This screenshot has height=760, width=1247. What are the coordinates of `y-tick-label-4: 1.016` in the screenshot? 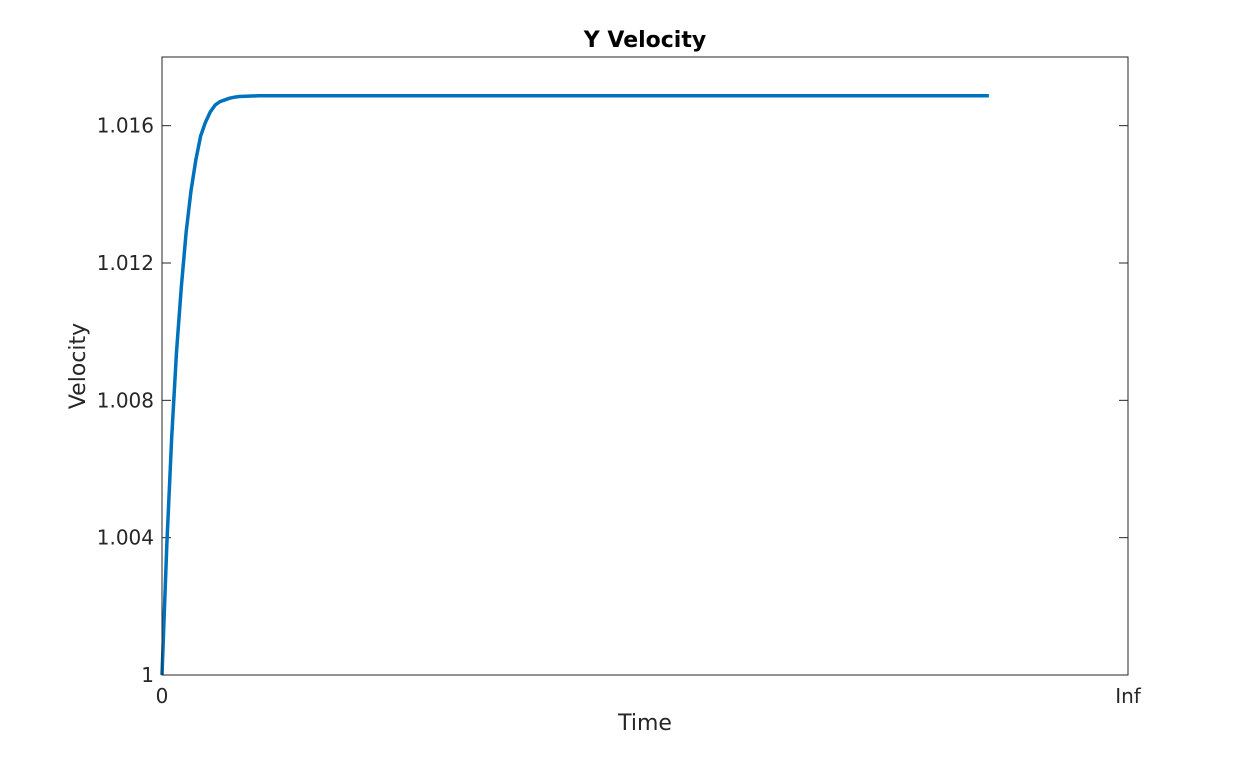 It's located at (125, 126).